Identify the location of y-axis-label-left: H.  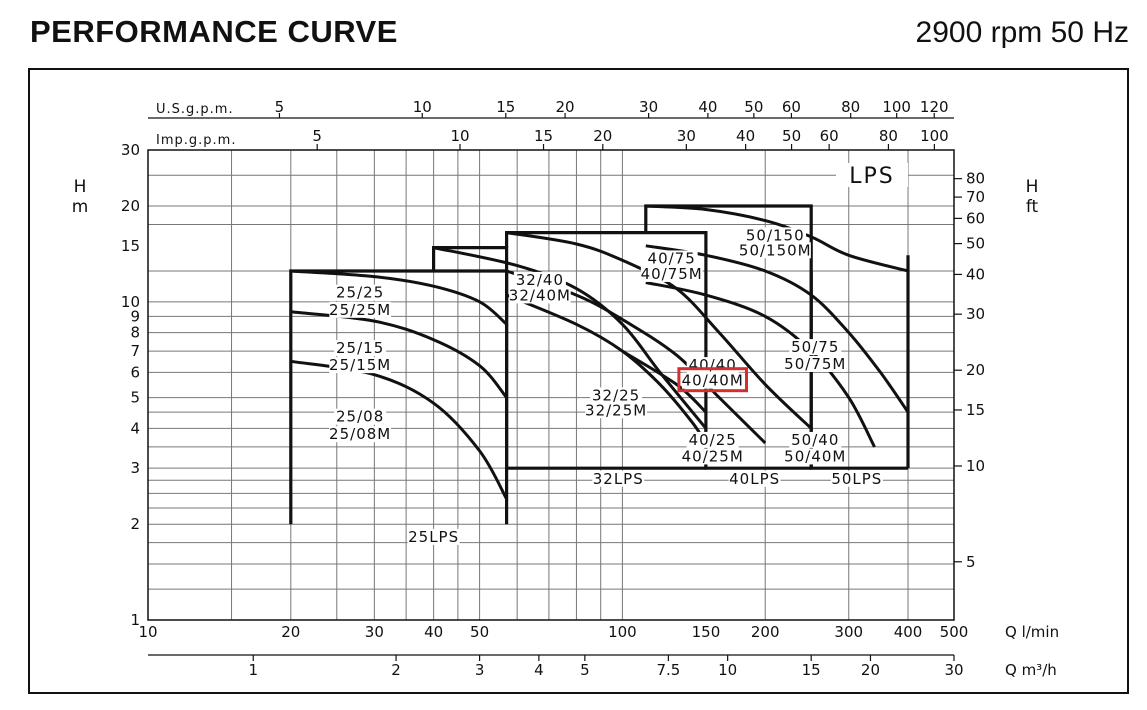
(80, 187).